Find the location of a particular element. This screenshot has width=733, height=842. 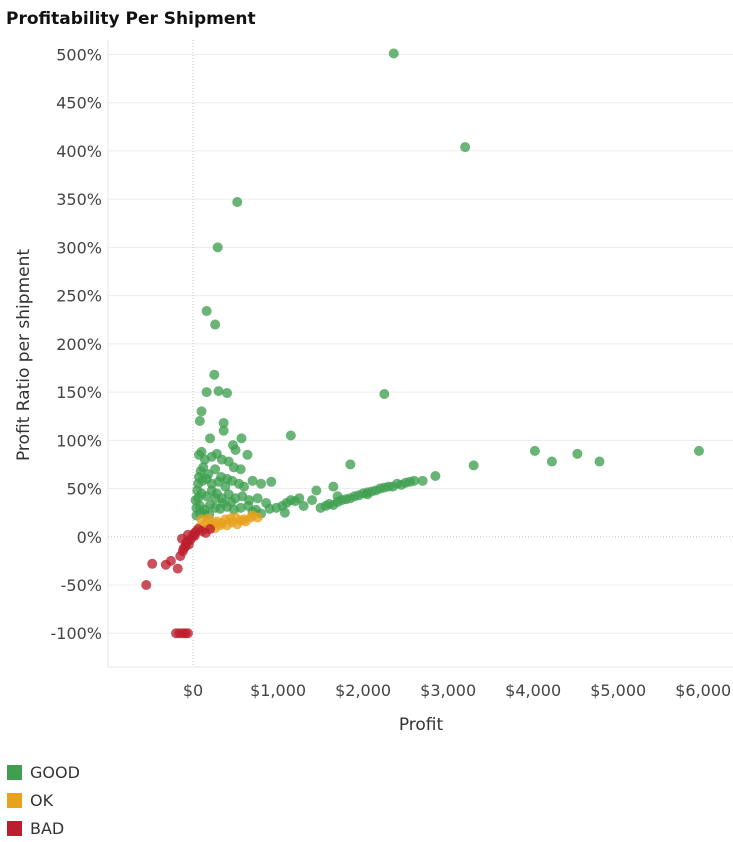

y-tick-label: 400% is located at coordinates (79, 151).